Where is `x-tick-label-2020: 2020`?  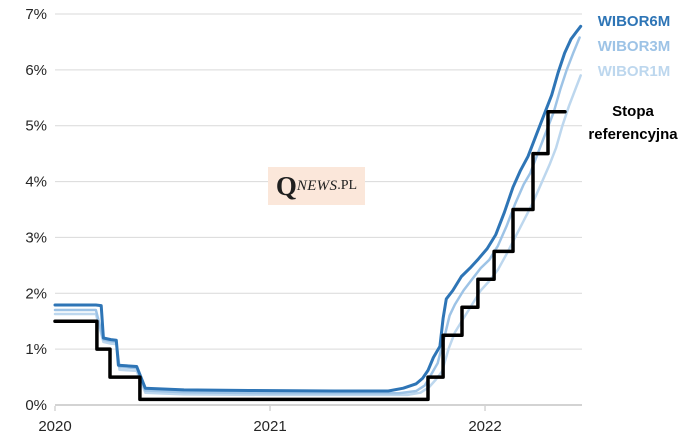
x-tick-label-2020: 2020 is located at coordinates (54, 426).